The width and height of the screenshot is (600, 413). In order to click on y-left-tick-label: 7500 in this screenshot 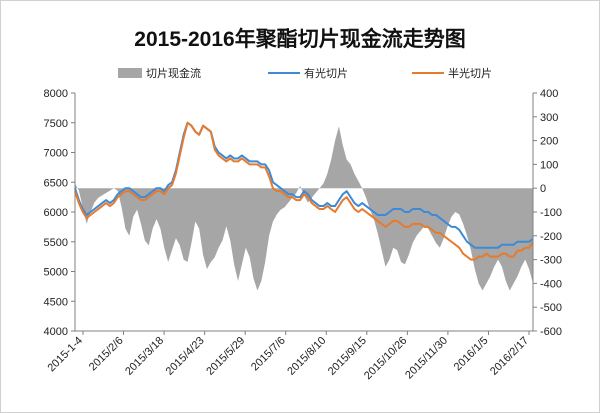, I will do `click(56, 124)`.